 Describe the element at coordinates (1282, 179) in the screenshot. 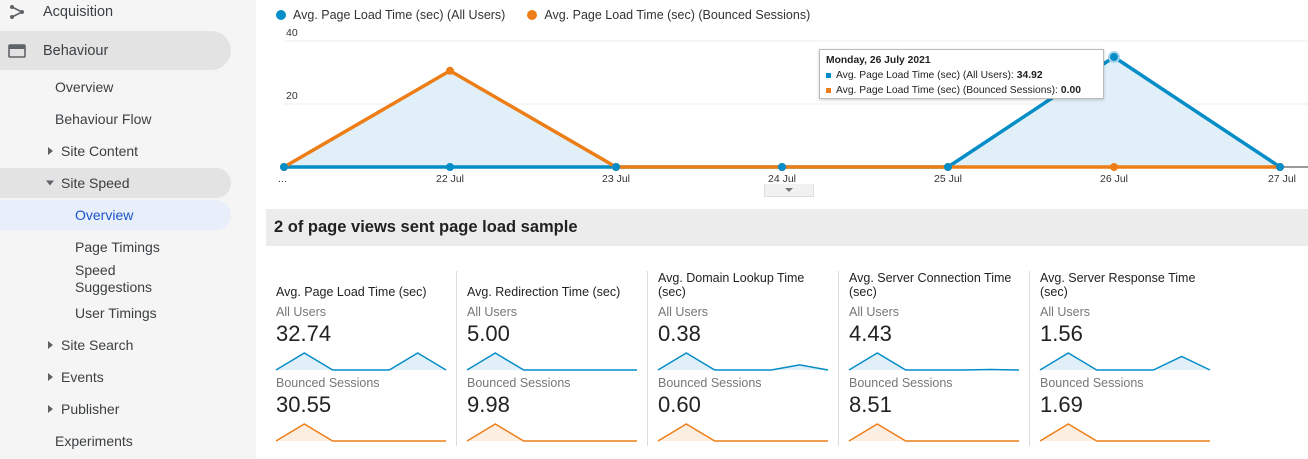

I see `x-tick-label: 27 Jul` at that location.